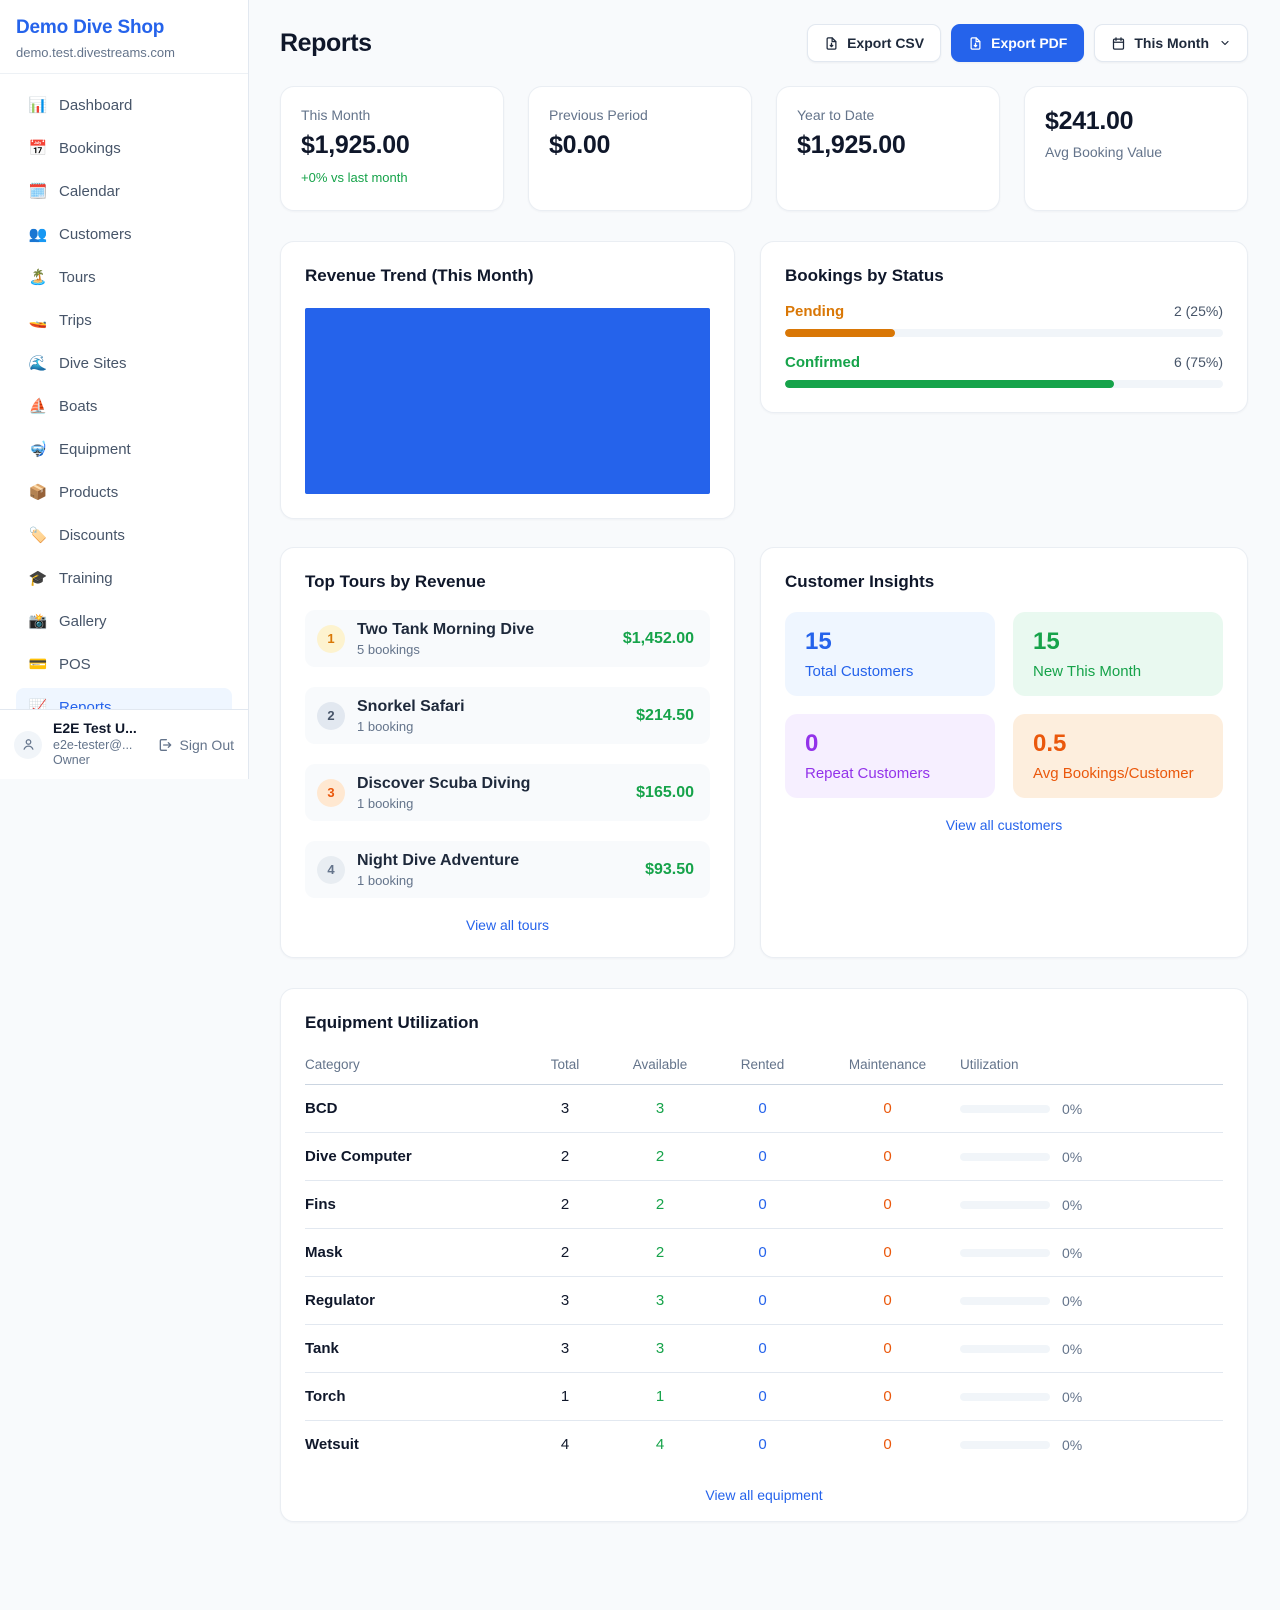  What do you see at coordinates (812, 743) in the screenshot?
I see `tile-value: 0` at bounding box center [812, 743].